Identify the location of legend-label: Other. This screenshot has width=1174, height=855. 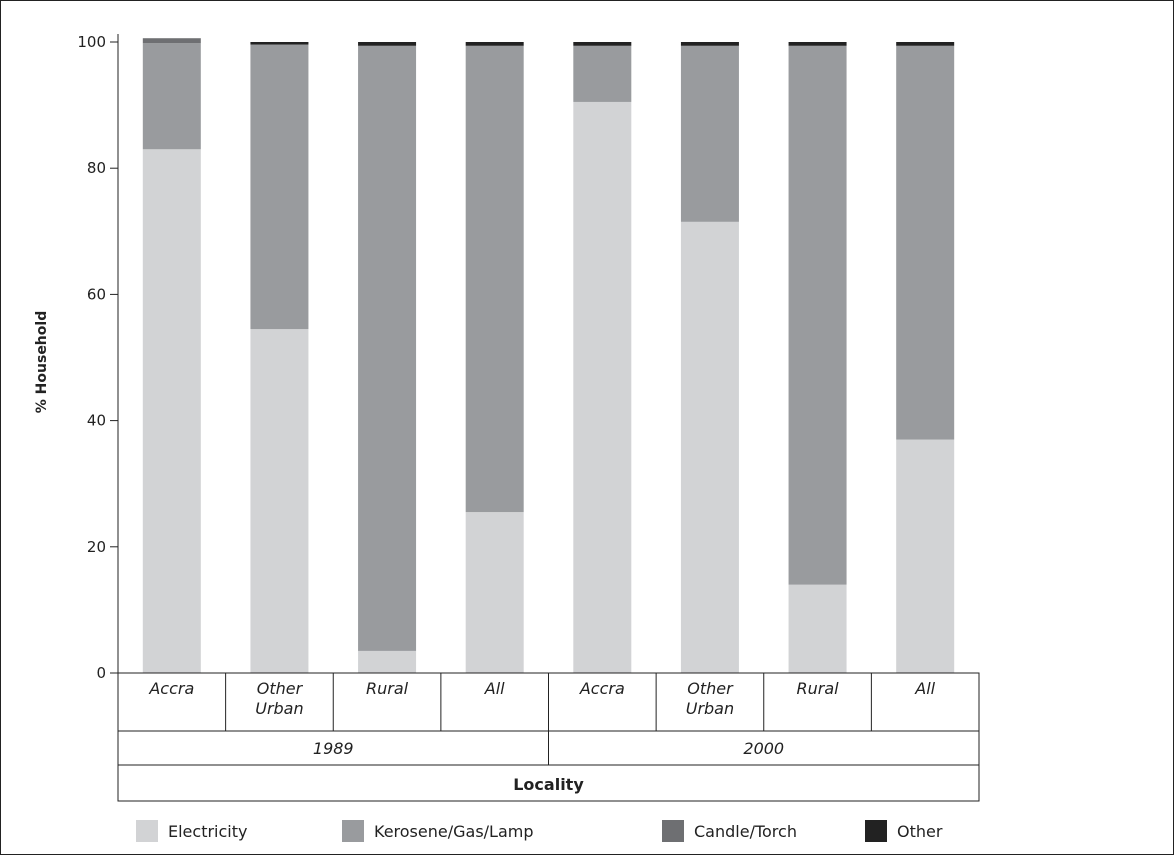
(920, 831).